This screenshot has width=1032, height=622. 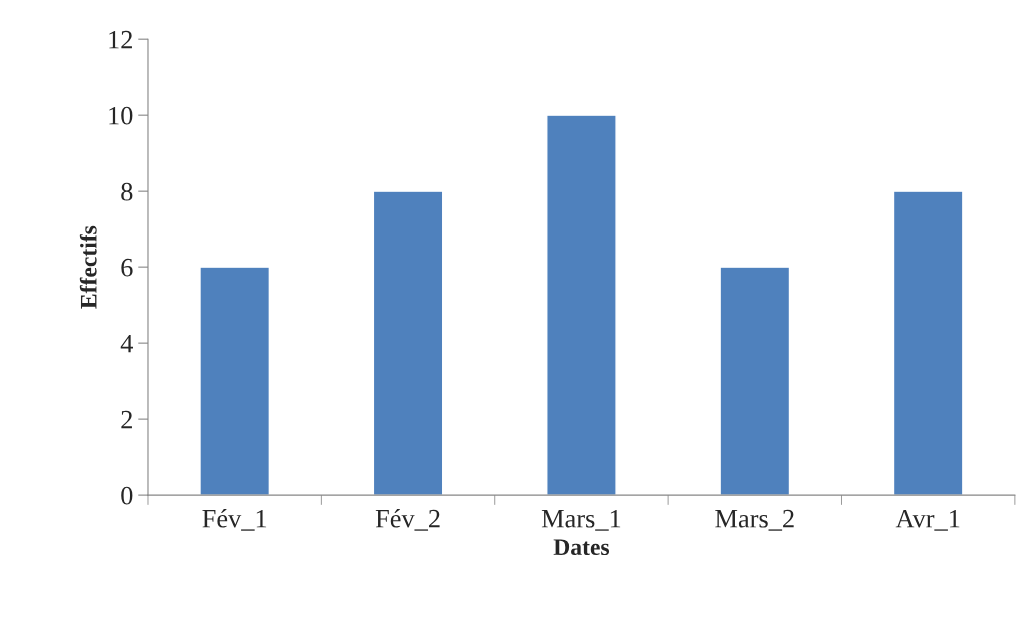 What do you see at coordinates (88, 267) in the screenshot?
I see `y-axis-title: Effectifs` at bounding box center [88, 267].